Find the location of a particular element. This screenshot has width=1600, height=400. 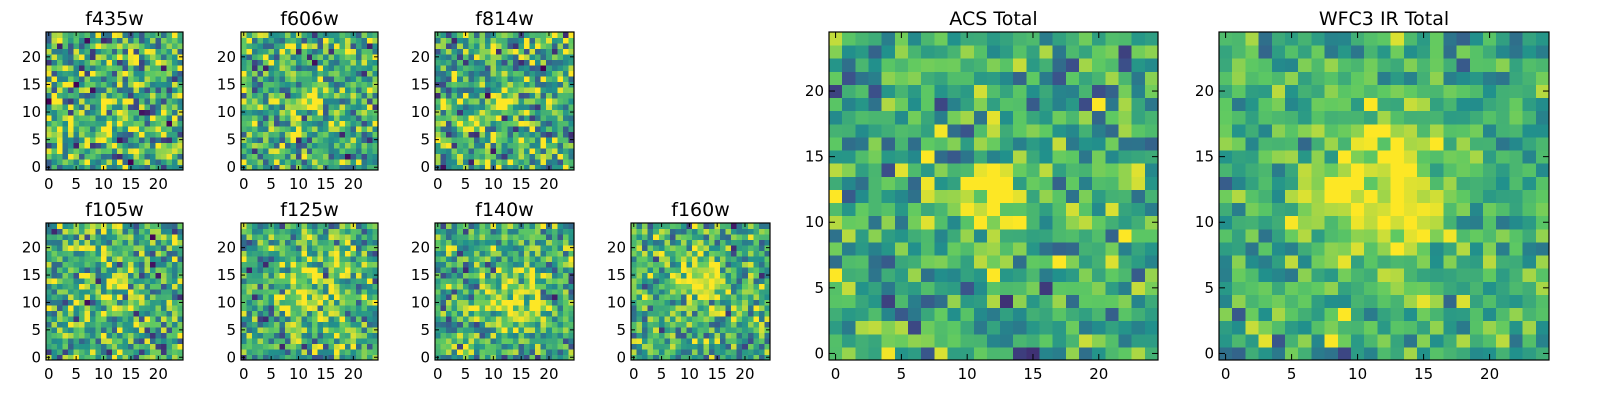

y-tick-label: 0 is located at coordinates (621, 357).